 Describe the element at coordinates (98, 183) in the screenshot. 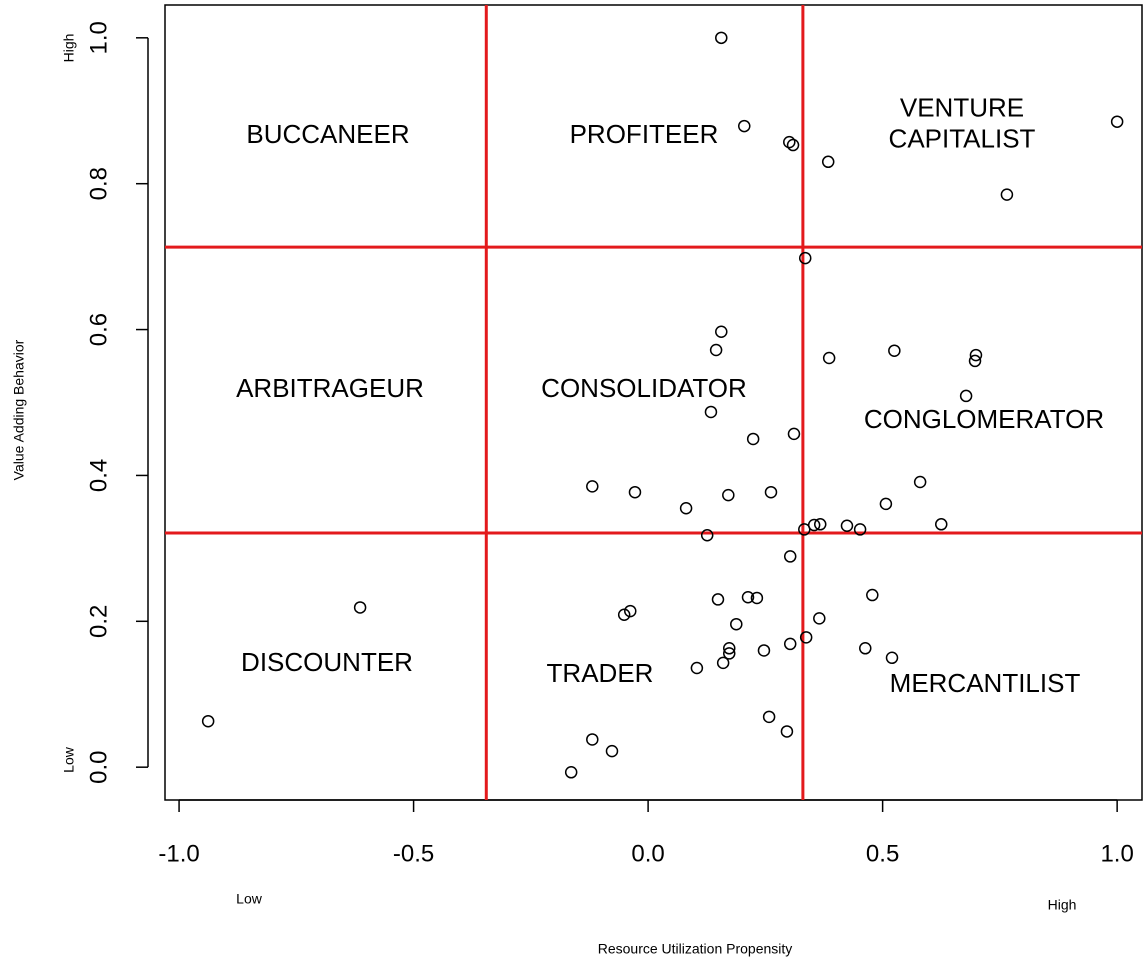

I see `y-tick-label: 0.8` at that location.